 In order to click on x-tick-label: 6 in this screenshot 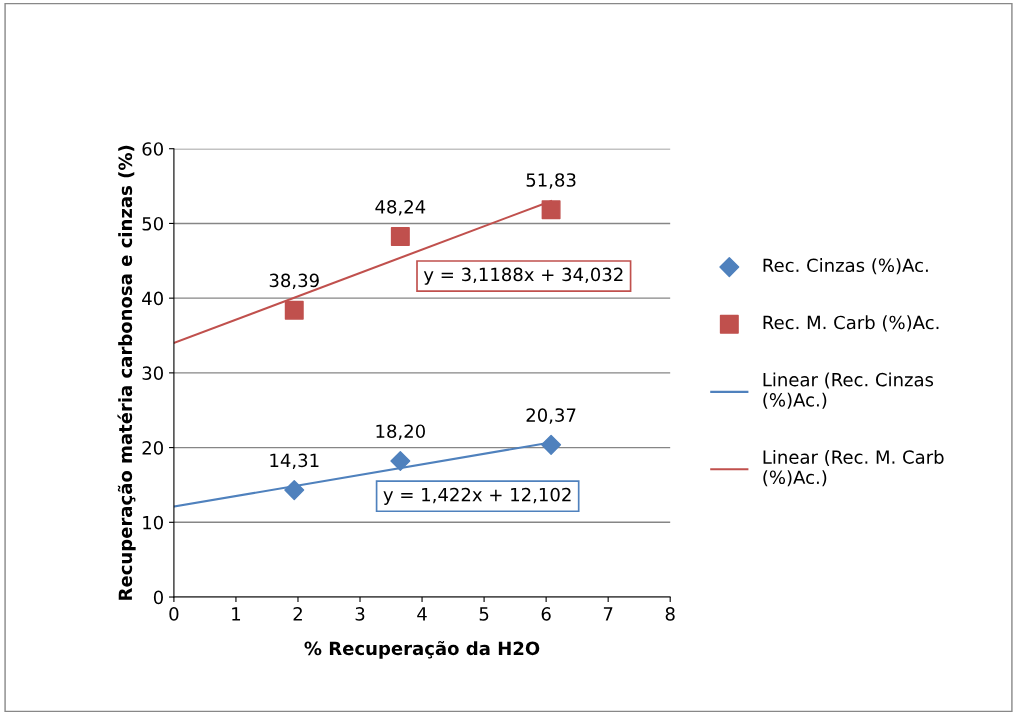, I will do `click(546, 614)`.